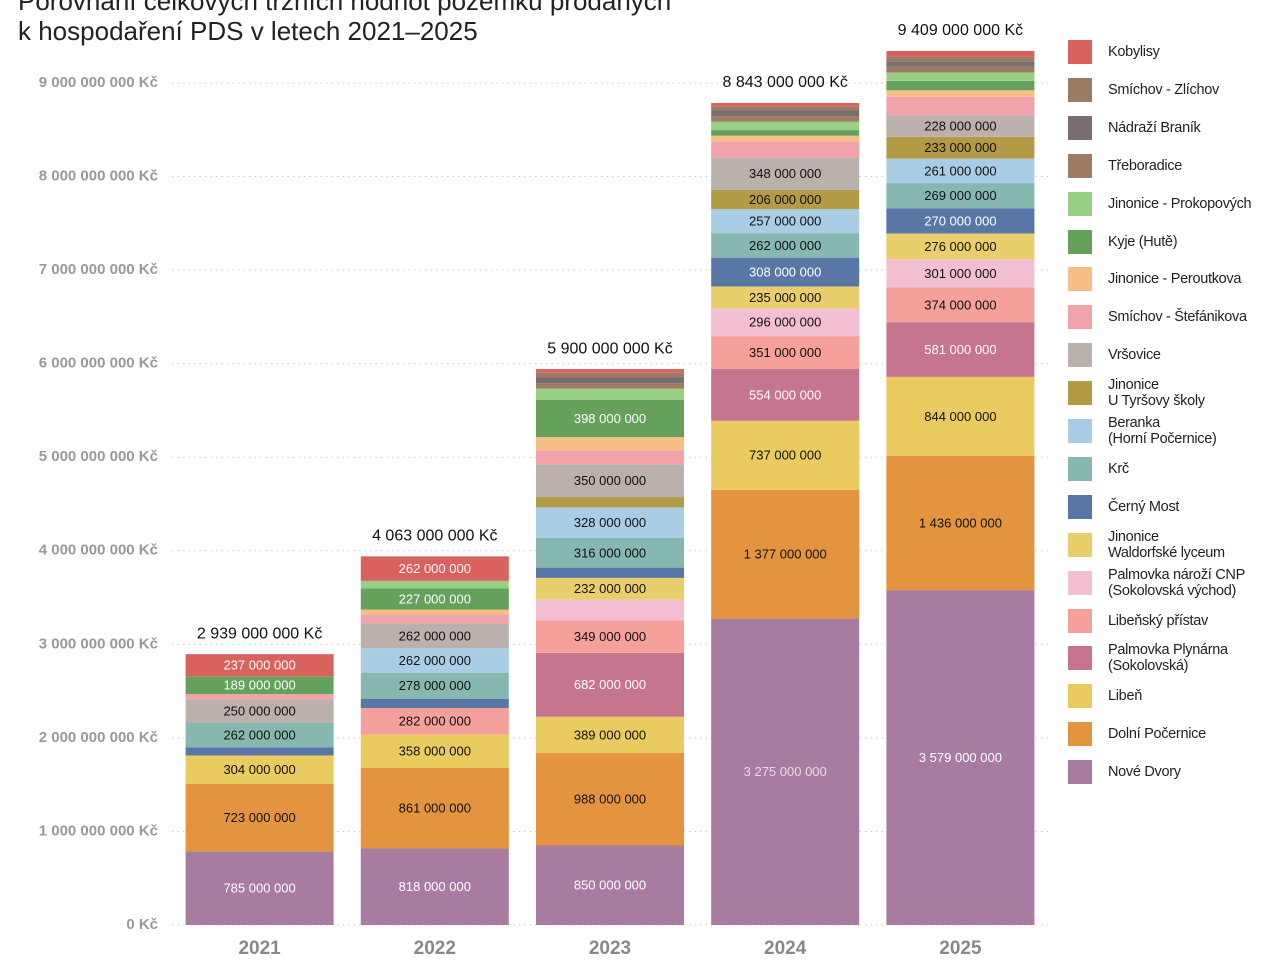 The image size is (1272, 960). What do you see at coordinates (960, 147) in the screenshot?
I see `data-label: 233 000 000` at bounding box center [960, 147].